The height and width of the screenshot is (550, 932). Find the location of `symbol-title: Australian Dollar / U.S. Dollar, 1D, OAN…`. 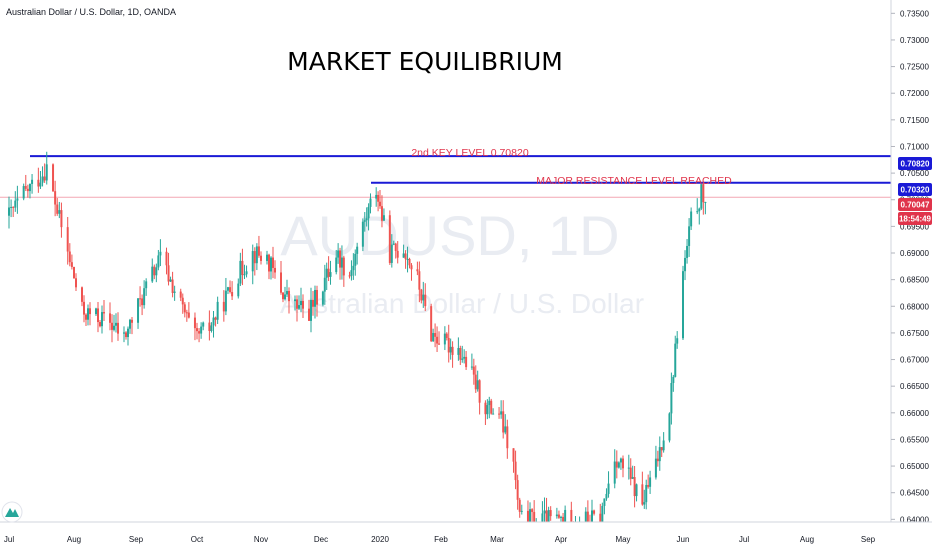

symbol-title: Australian Dollar / U.S. Dollar, 1D, OAN… is located at coordinates (91, 12).